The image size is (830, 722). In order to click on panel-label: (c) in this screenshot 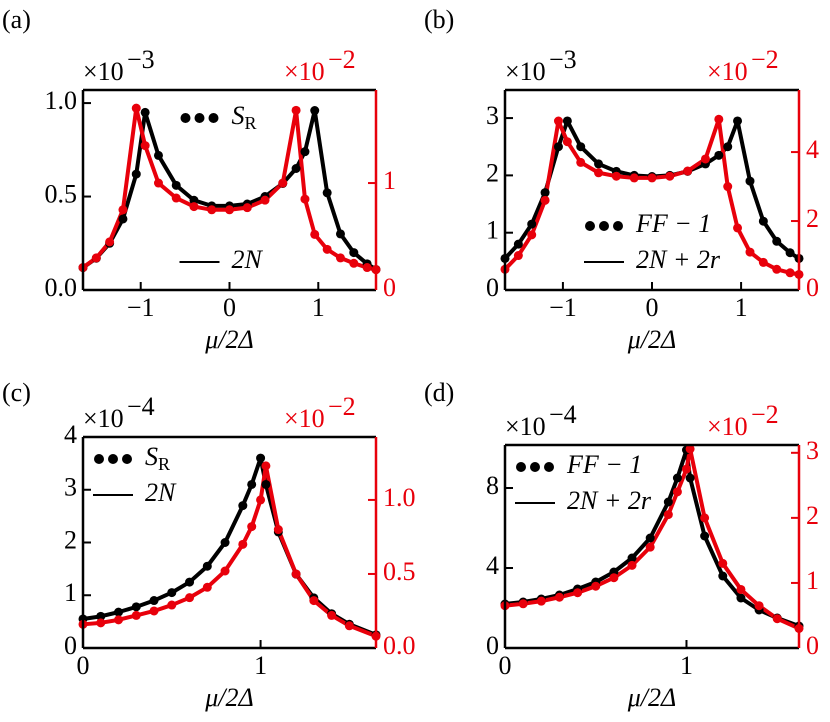, I will do `click(16, 392)`.